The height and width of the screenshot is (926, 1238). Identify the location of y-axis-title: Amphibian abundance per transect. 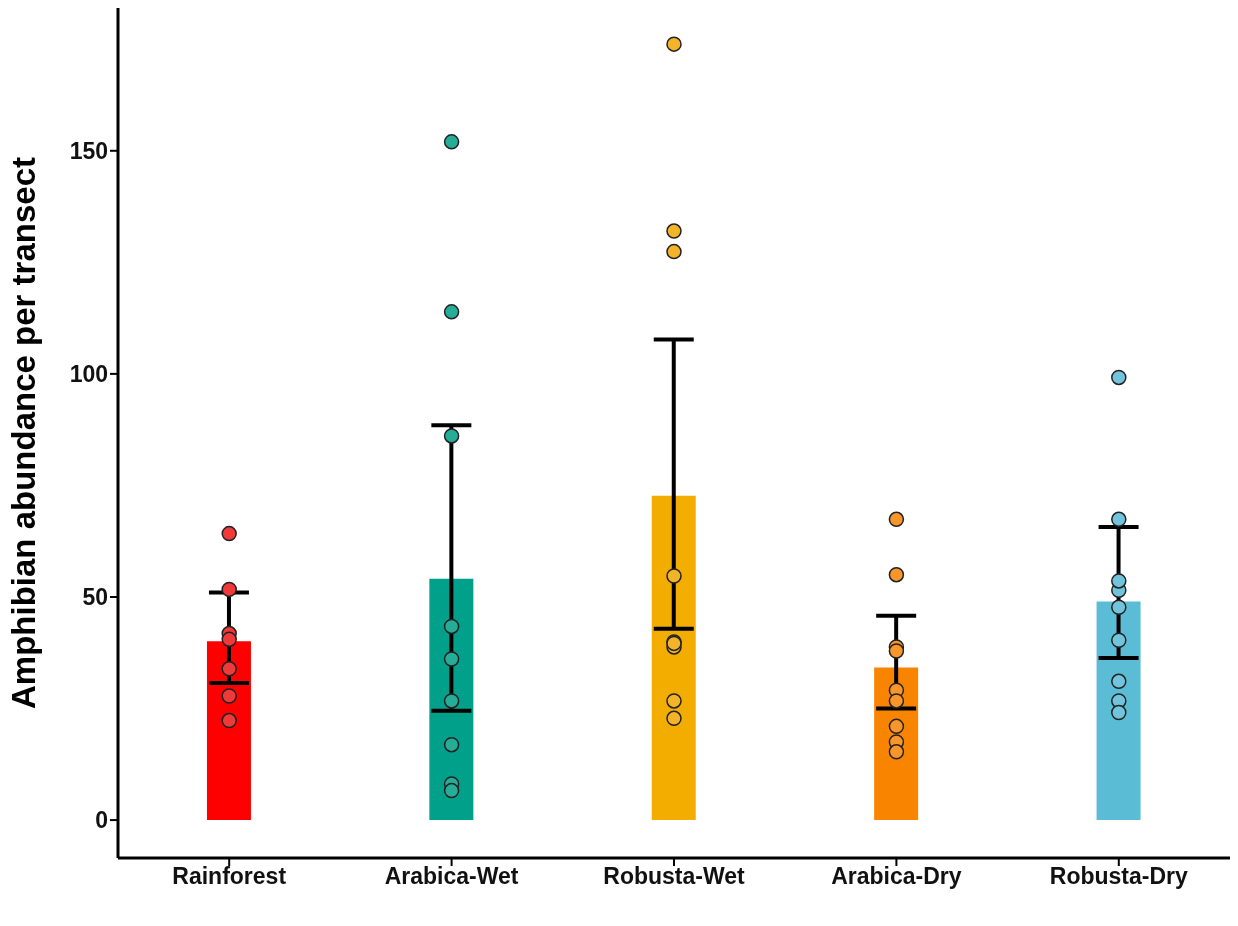
(23, 433).